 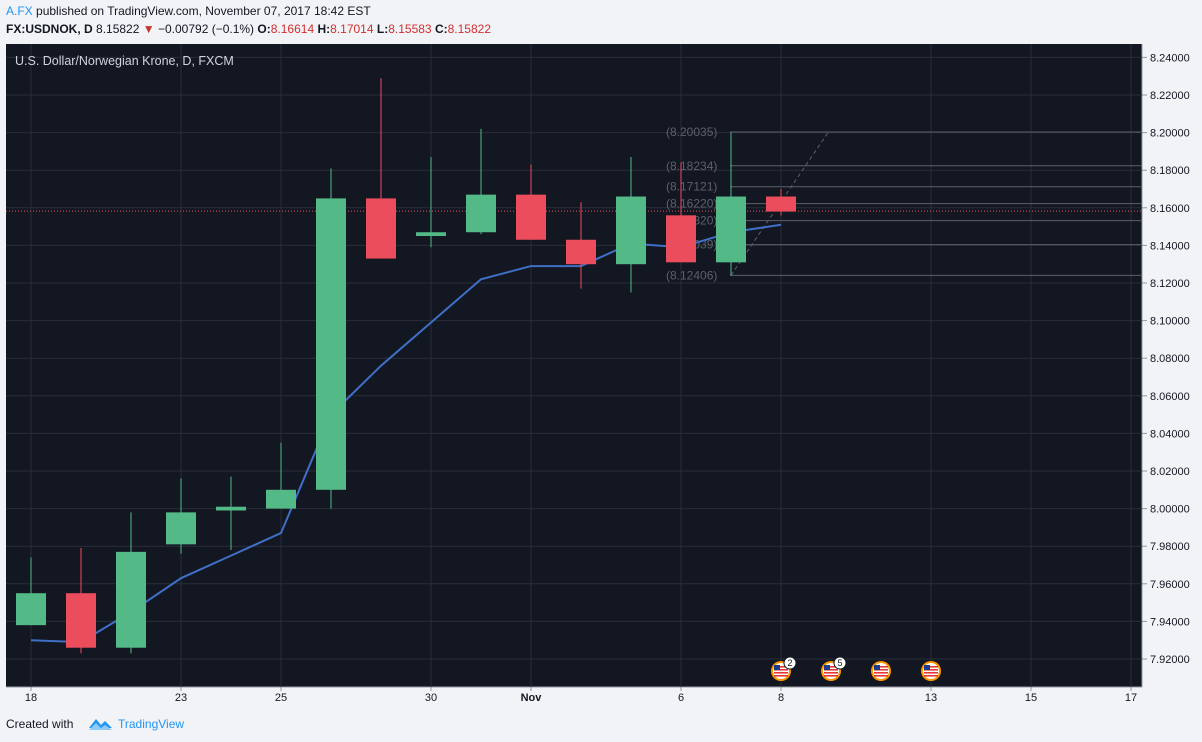 What do you see at coordinates (1170, 322) in the screenshot?
I see `price-tick-label: 8.10000` at bounding box center [1170, 322].